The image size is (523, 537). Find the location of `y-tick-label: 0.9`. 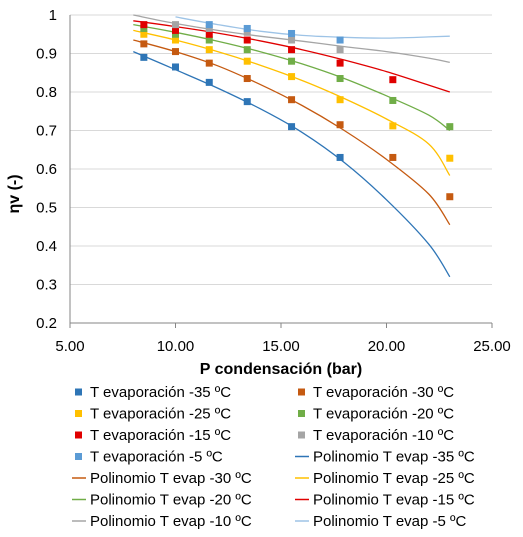

y-tick-label: 0.9 is located at coordinates (46, 54).